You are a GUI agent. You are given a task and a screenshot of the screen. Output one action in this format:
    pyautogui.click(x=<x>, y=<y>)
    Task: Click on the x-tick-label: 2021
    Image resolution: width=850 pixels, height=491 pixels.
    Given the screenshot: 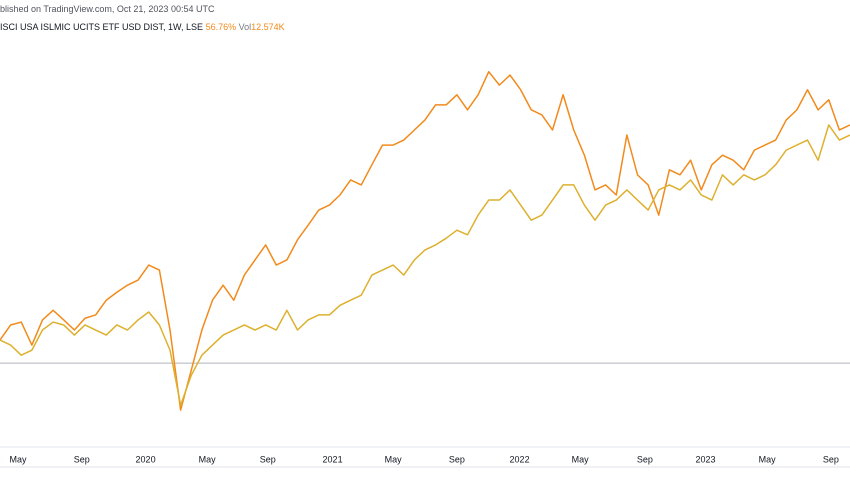 What is the action you would take?
    pyautogui.click(x=333, y=459)
    